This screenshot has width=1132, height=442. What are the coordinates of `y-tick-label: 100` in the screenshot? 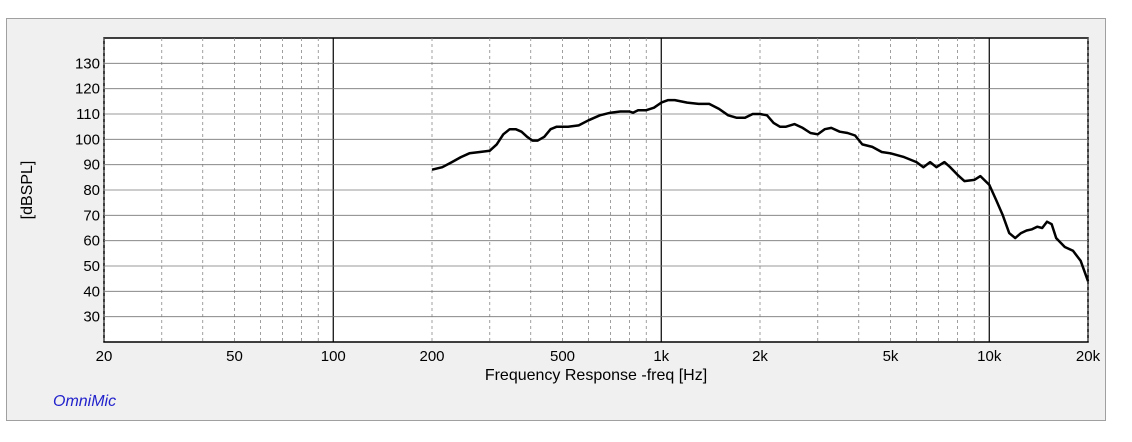 It's located at (87, 139).